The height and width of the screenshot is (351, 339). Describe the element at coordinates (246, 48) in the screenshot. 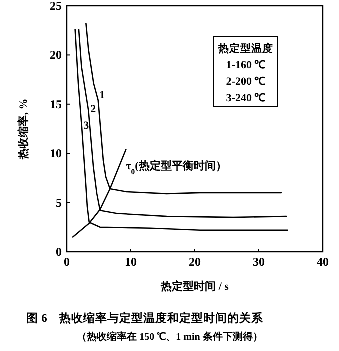

I see `annotation: 热定型温度` at that location.